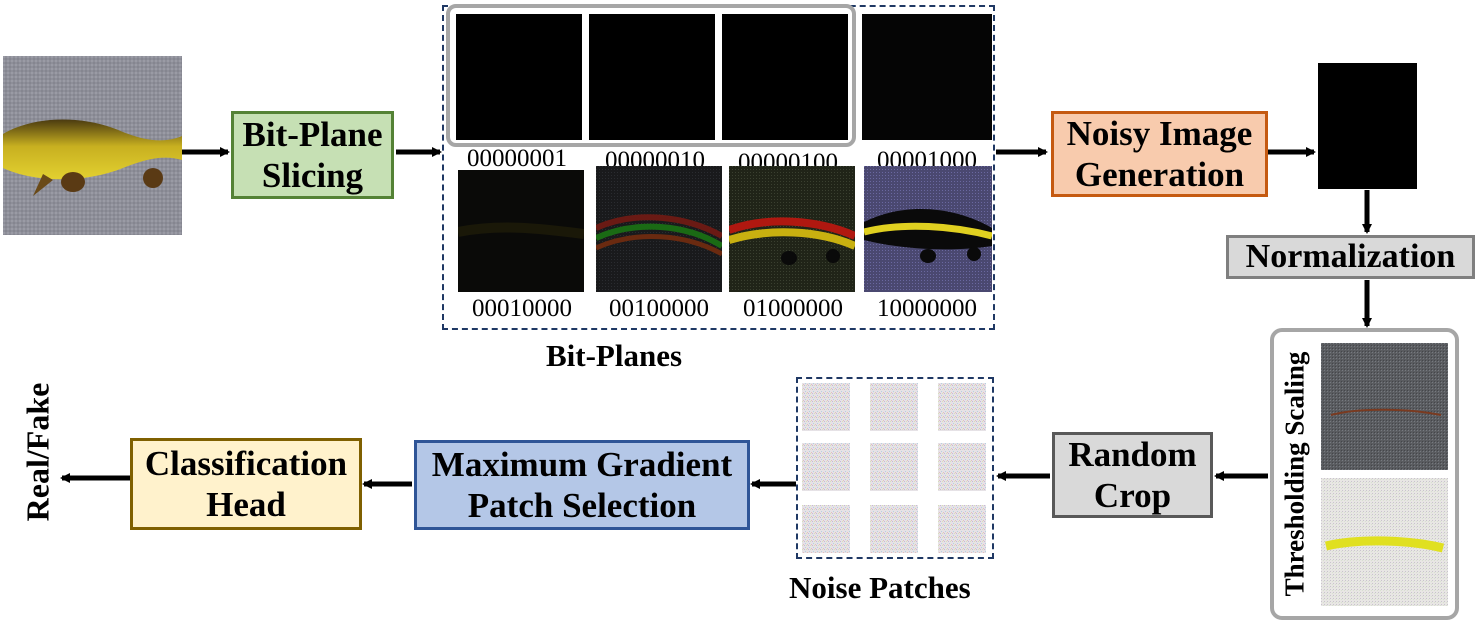  What do you see at coordinates (1367, 126) in the screenshot?
I see `noisy-image-output` at bounding box center [1367, 126].